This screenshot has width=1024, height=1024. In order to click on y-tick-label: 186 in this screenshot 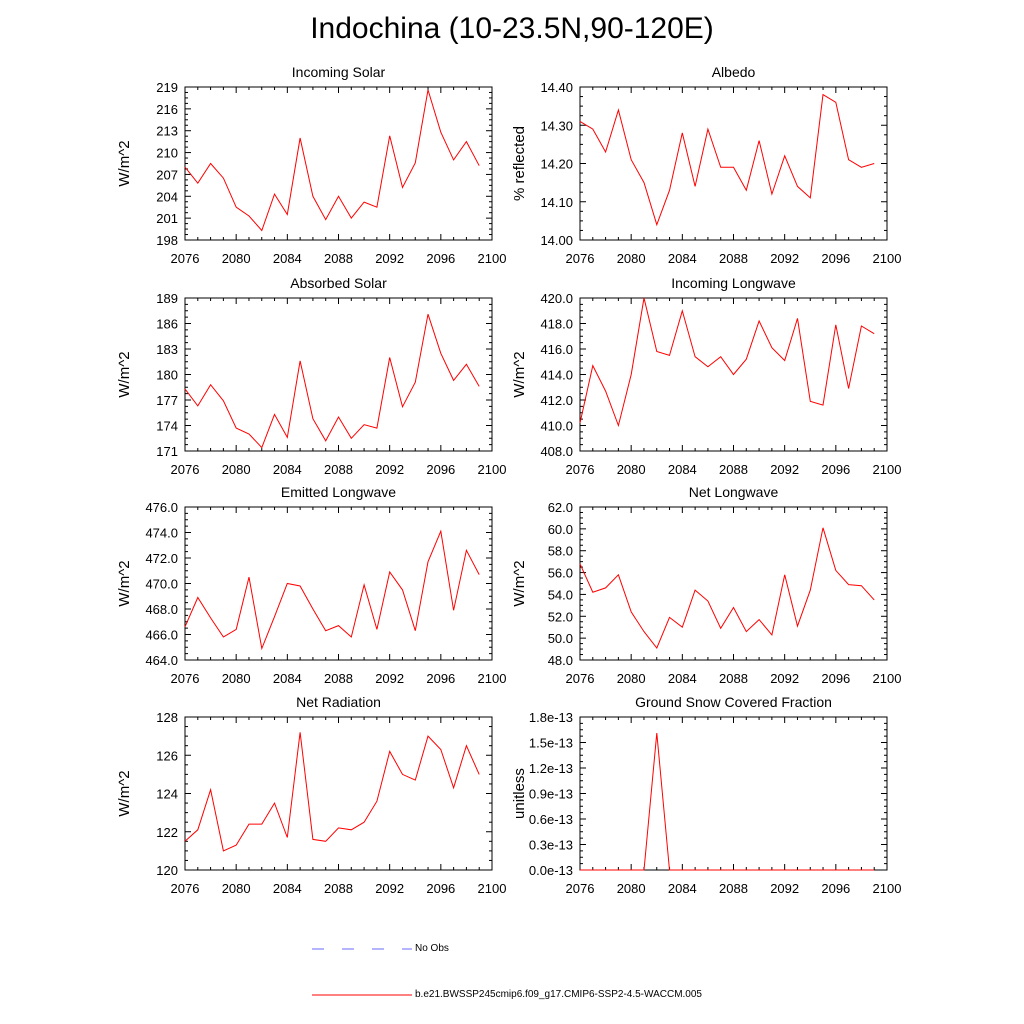, I will do `click(167, 324)`.